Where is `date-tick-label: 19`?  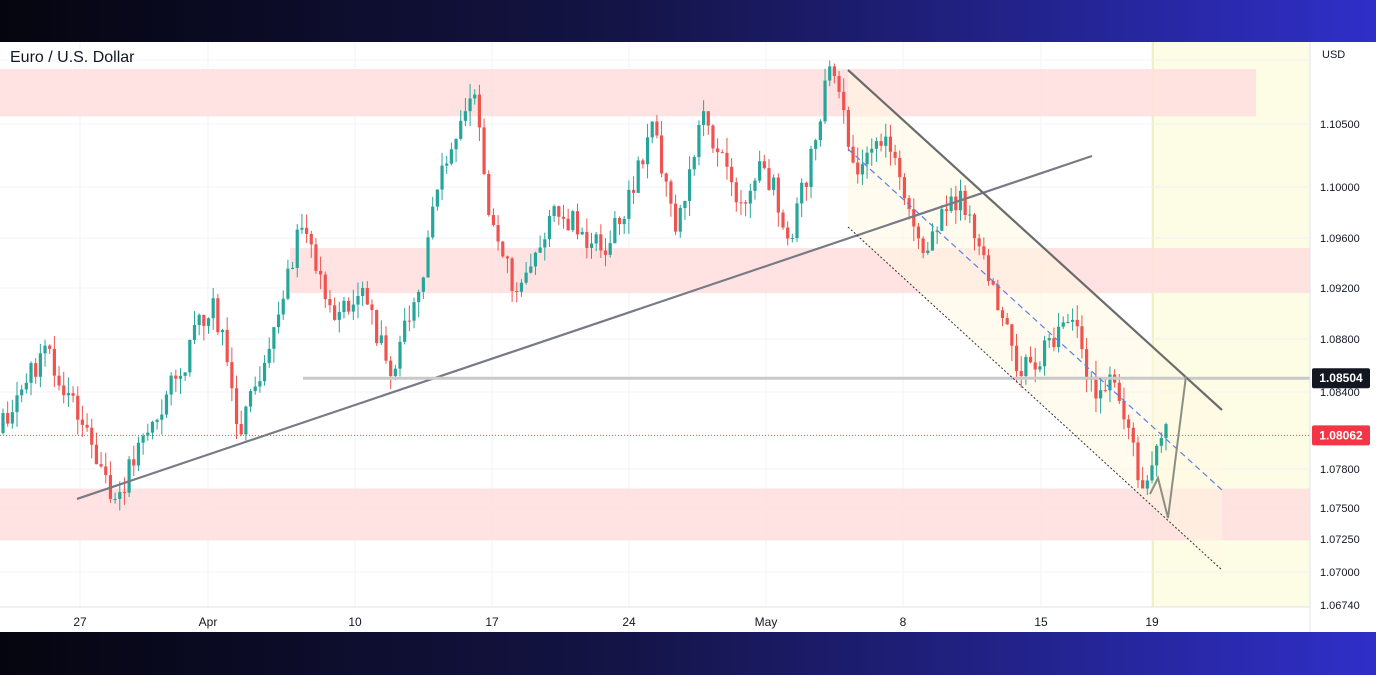
date-tick-label: 19 is located at coordinates (1152, 622).